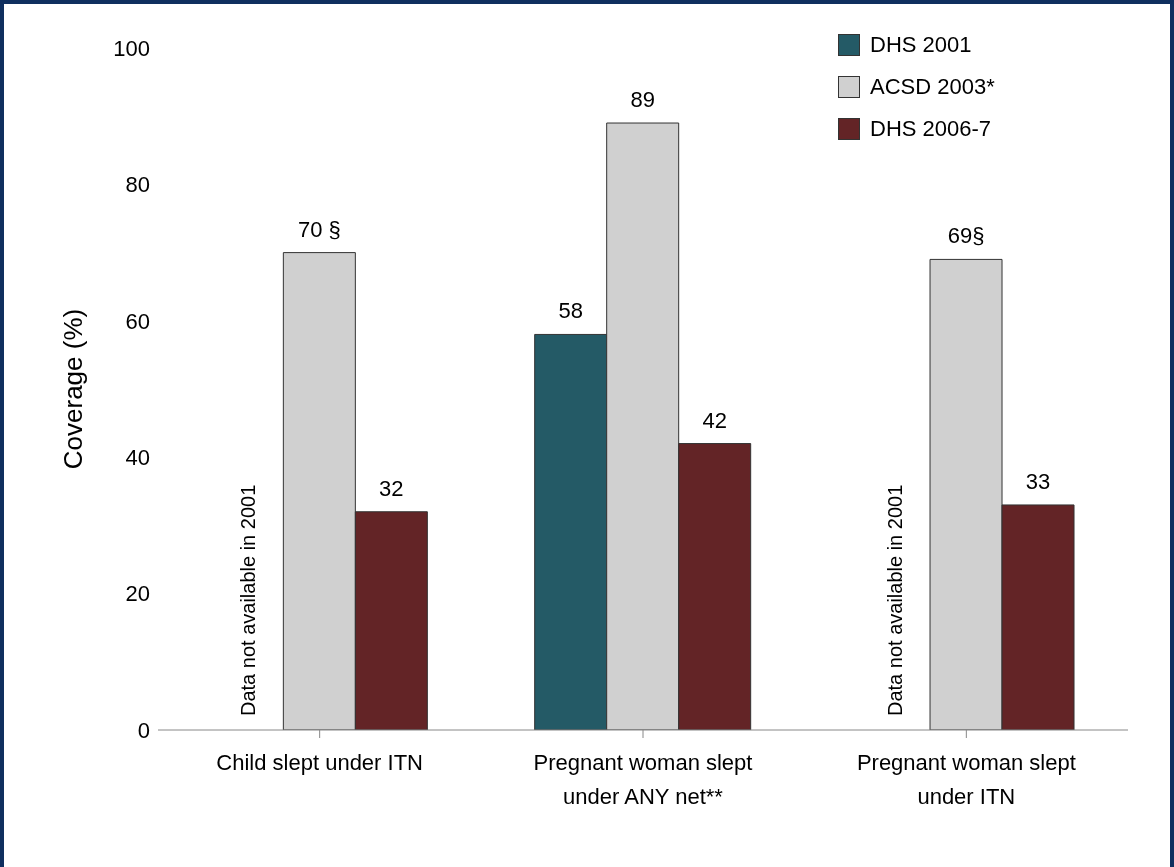  I want to click on y-axis-title: Coverage (%), so click(73, 389).